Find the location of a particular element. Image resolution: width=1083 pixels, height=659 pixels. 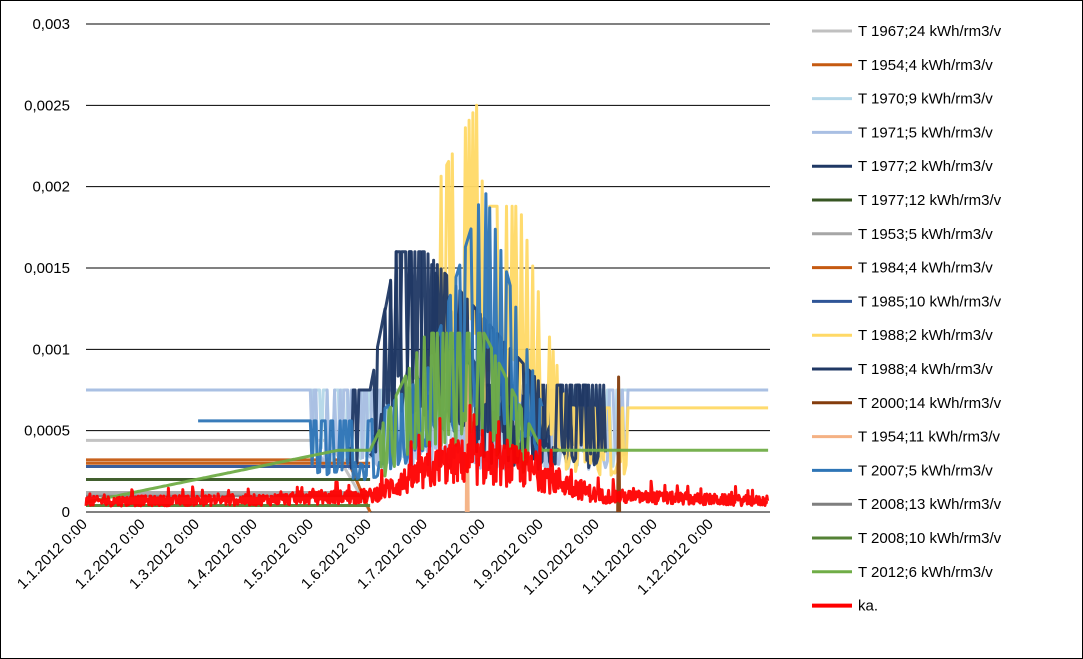

legend-label: ka. is located at coordinates (868, 606).